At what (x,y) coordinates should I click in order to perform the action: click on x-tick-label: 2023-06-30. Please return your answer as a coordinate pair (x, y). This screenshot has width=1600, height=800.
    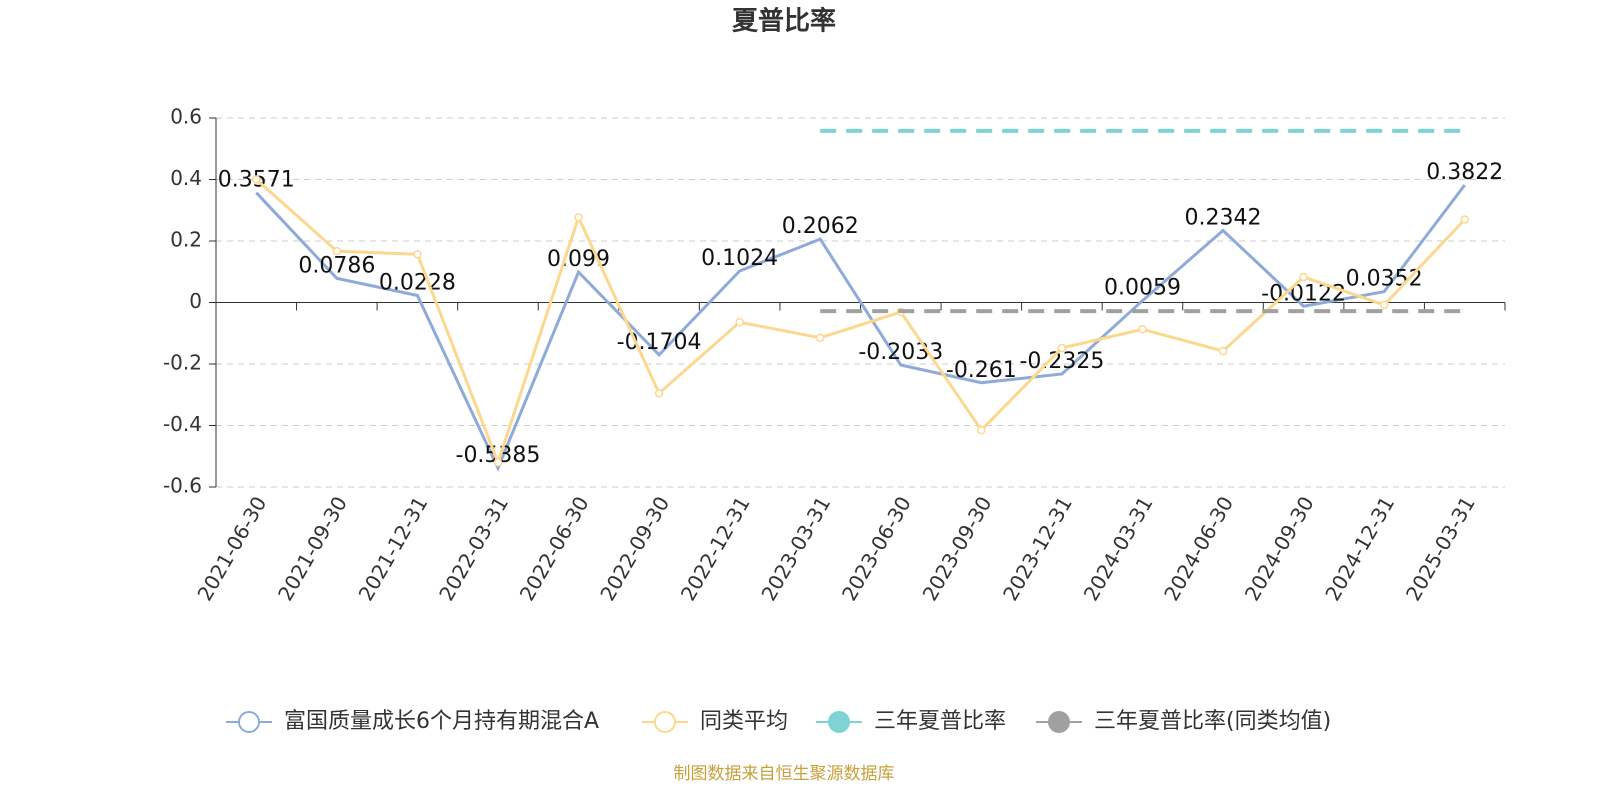
    Looking at the image, I should click on (876, 548).